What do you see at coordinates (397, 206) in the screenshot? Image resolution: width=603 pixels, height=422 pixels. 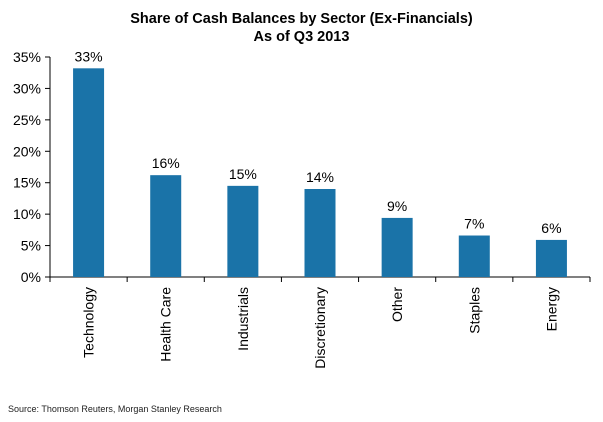 I see `data-label: 9%` at bounding box center [397, 206].